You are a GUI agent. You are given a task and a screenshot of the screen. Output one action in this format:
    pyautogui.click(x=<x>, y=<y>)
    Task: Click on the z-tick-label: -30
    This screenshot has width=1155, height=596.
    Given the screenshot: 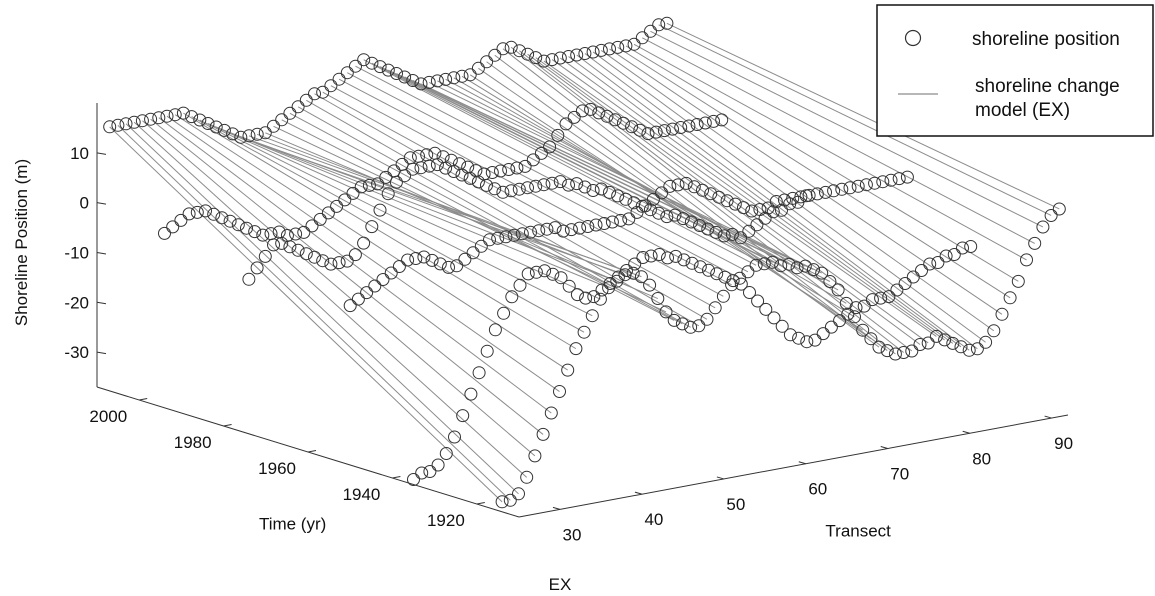 What is the action you would take?
    pyautogui.click(x=76, y=352)
    